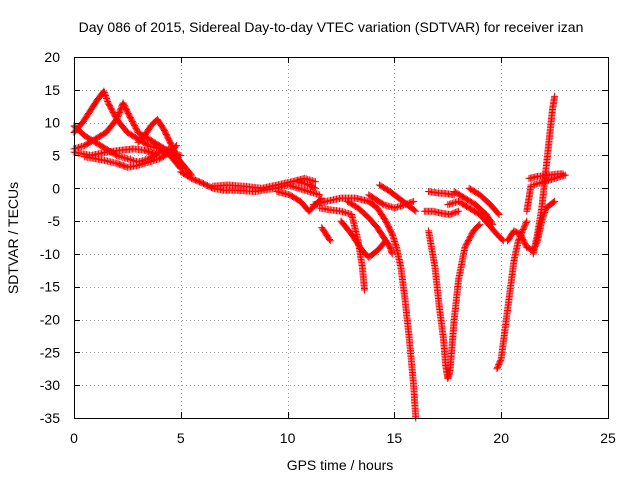 The height and width of the screenshot is (480, 640). I want to click on y-tick-label: -15, so click(50, 287).